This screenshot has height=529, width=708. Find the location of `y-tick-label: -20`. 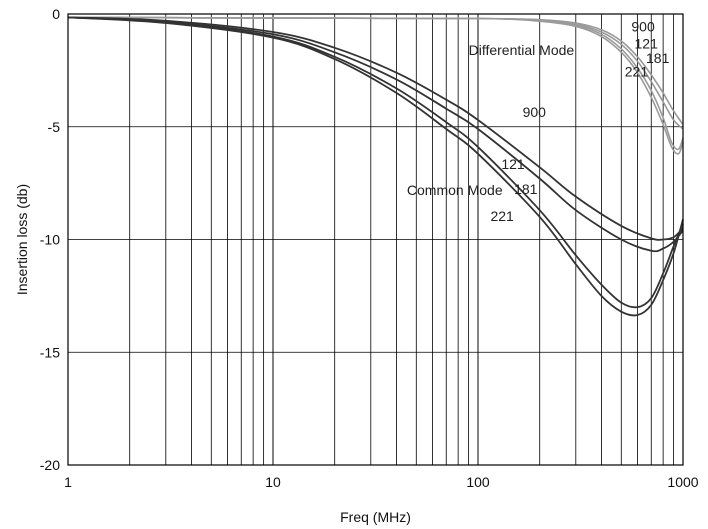

y-tick-label: -20 is located at coordinates (50, 465).